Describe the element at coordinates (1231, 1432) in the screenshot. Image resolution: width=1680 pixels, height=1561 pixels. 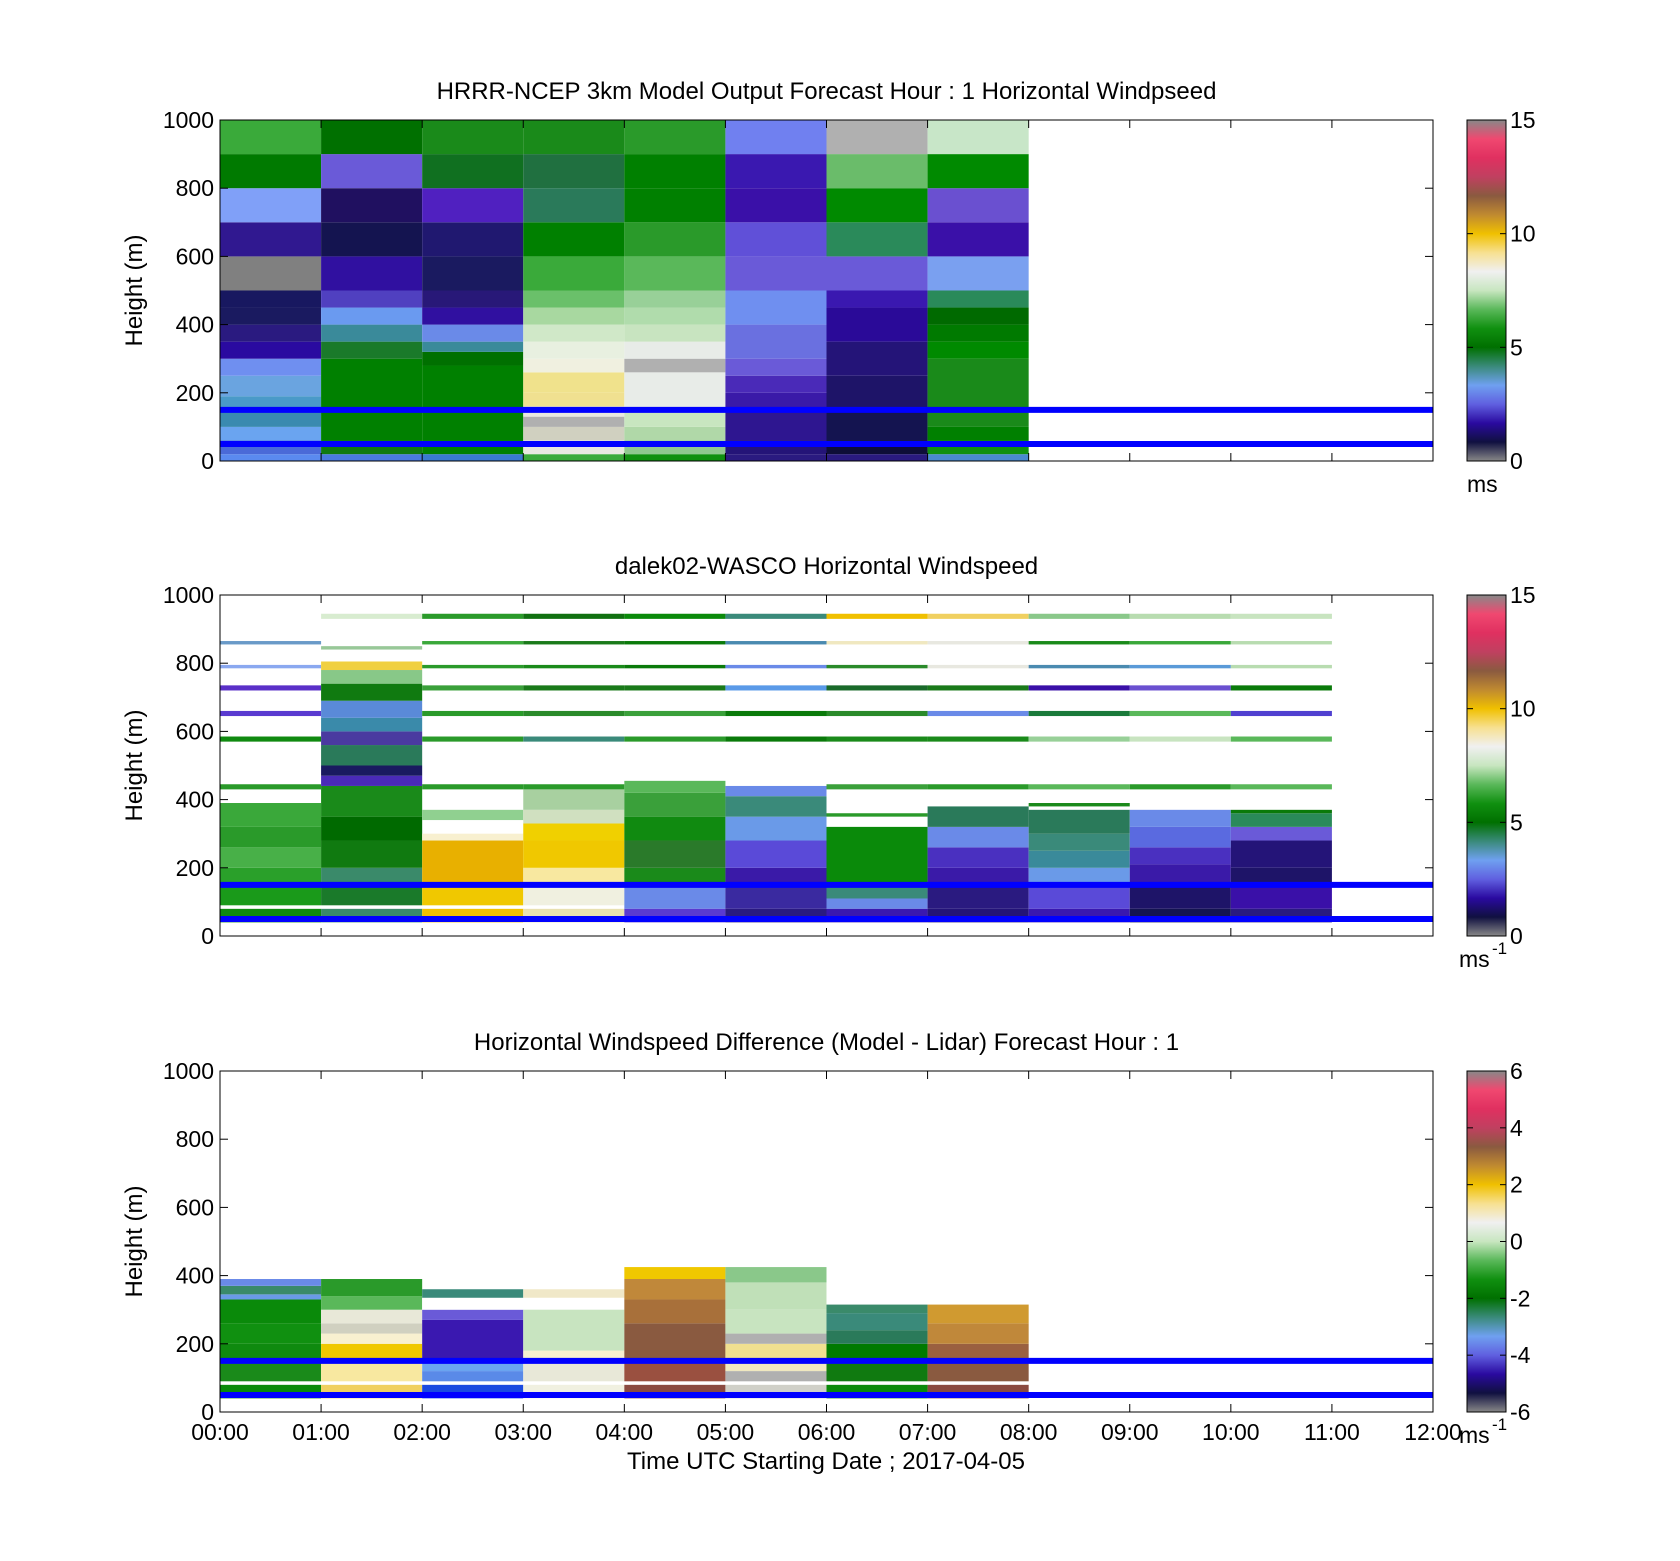
I see `x-tick-label: 10:00` at that location.